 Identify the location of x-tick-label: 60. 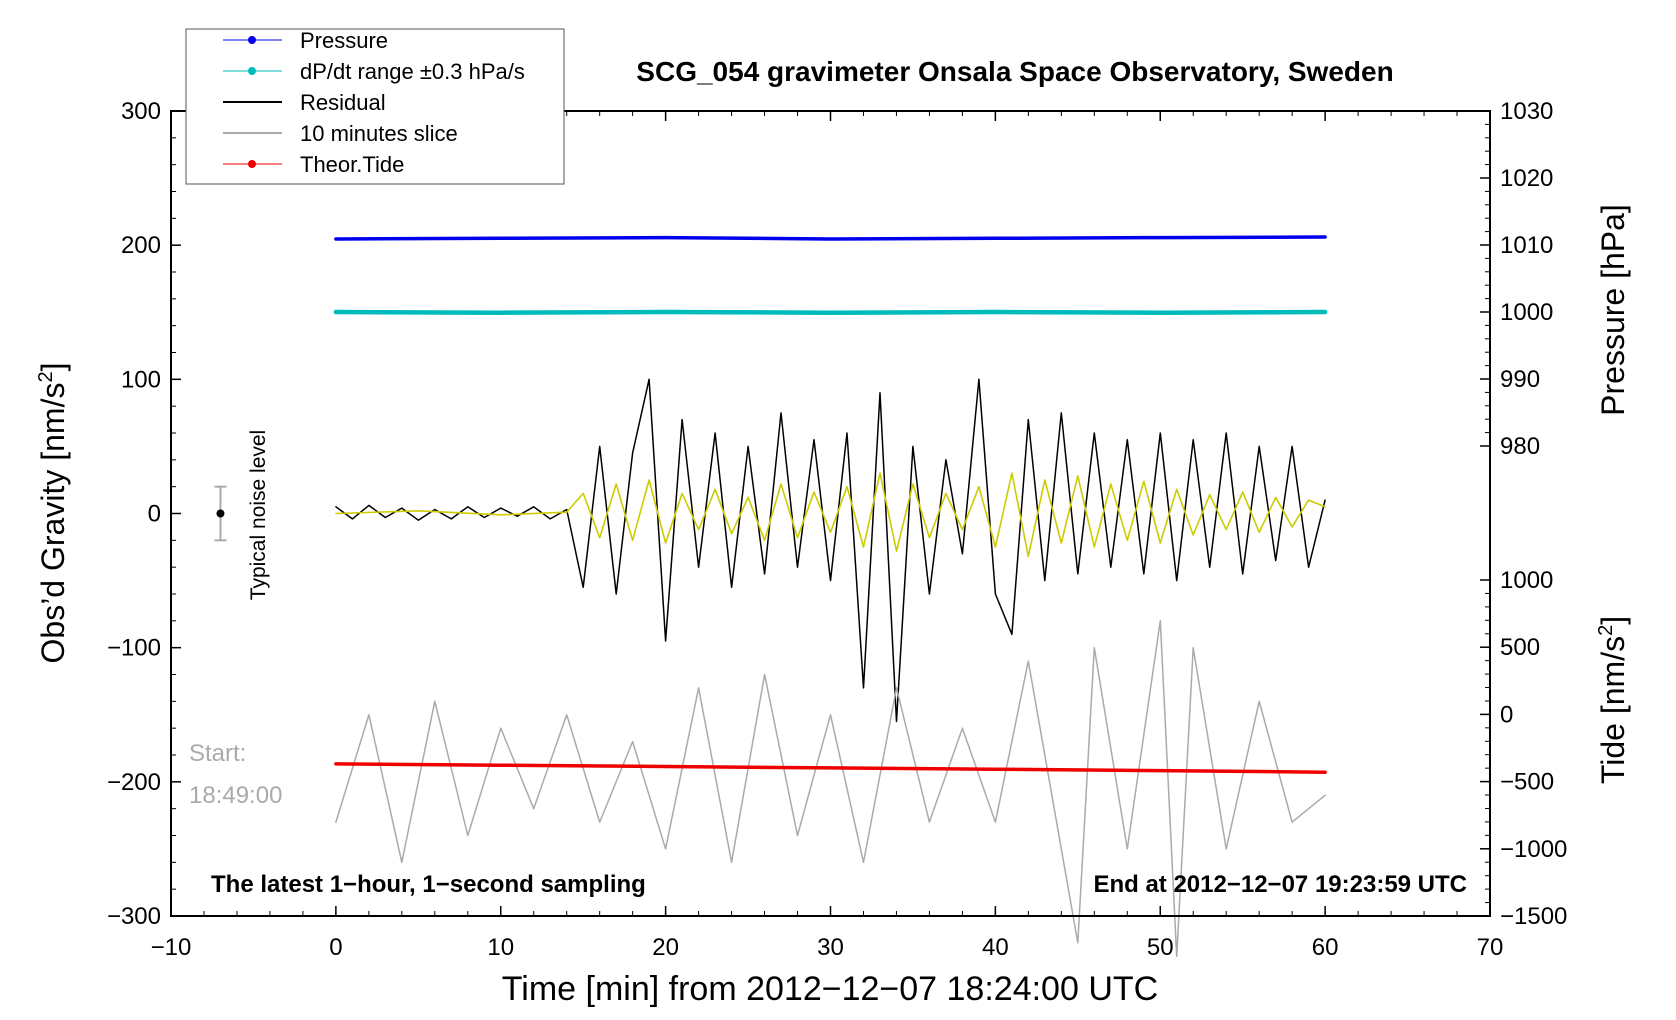
(1325, 947).